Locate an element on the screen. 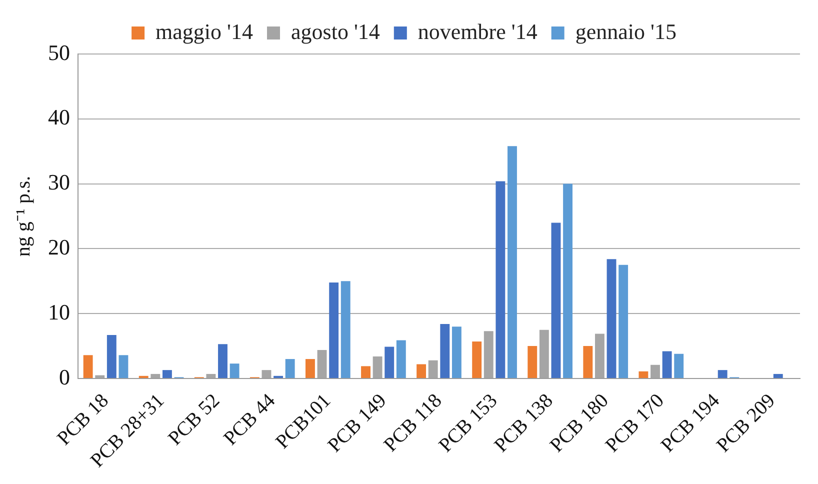 The width and height of the screenshot is (818, 484). legend-label: novembre '14 is located at coordinates (478, 31).